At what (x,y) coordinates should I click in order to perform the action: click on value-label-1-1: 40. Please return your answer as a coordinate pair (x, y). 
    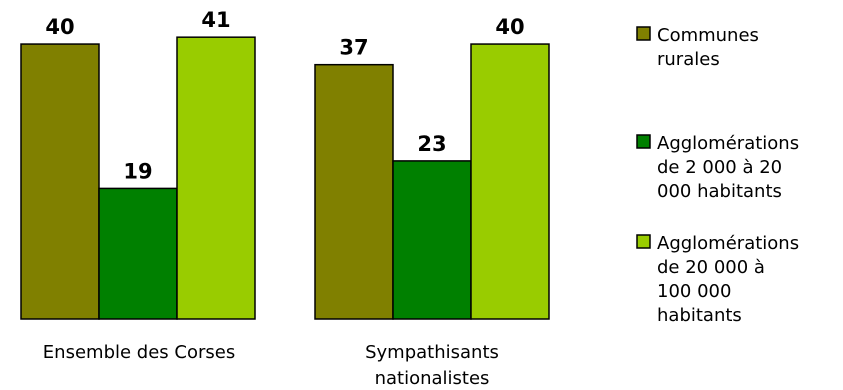
    Looking at the image, I should click on (59, 27).